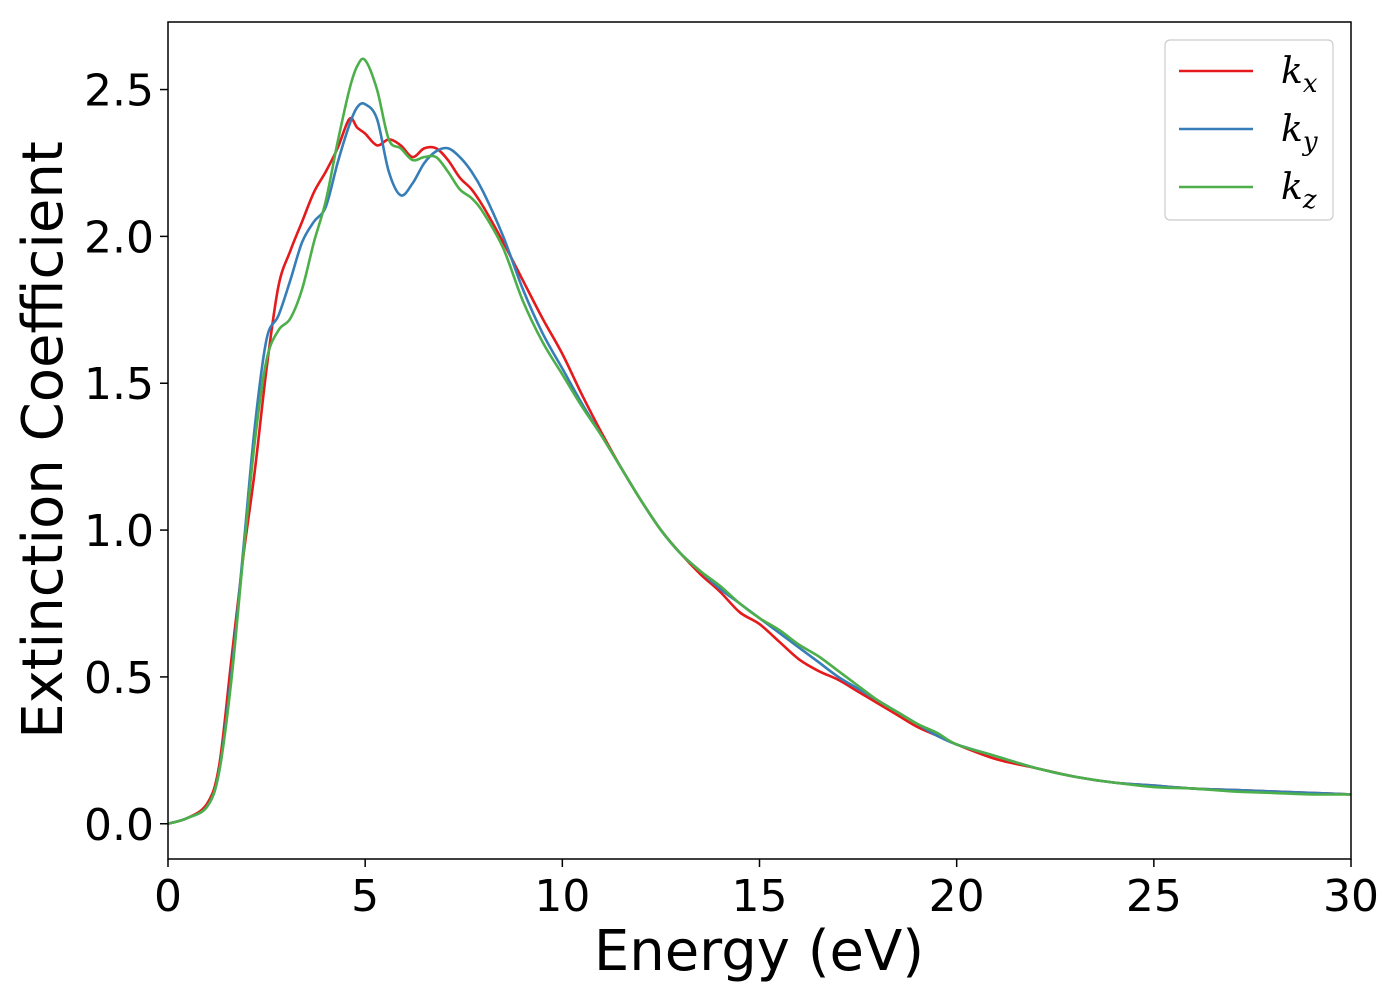  I want to click on y-tick-label: 2.5, so click(119, 91).